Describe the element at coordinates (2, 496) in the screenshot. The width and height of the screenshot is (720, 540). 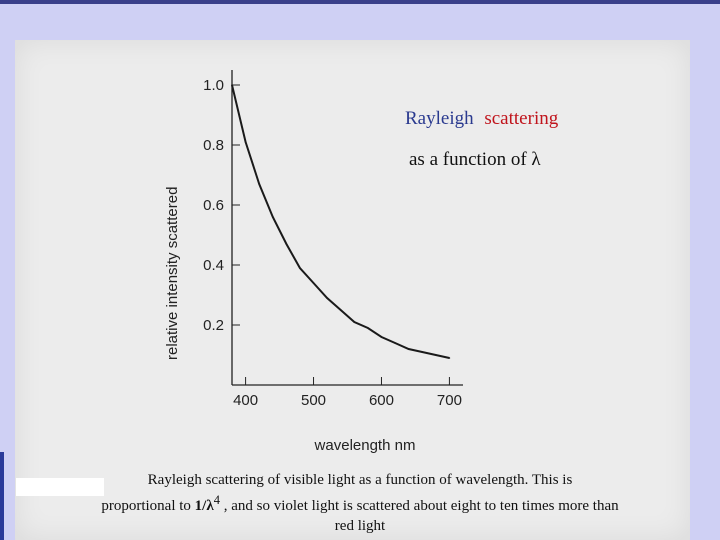
I see `left-accent-bar` at that location.